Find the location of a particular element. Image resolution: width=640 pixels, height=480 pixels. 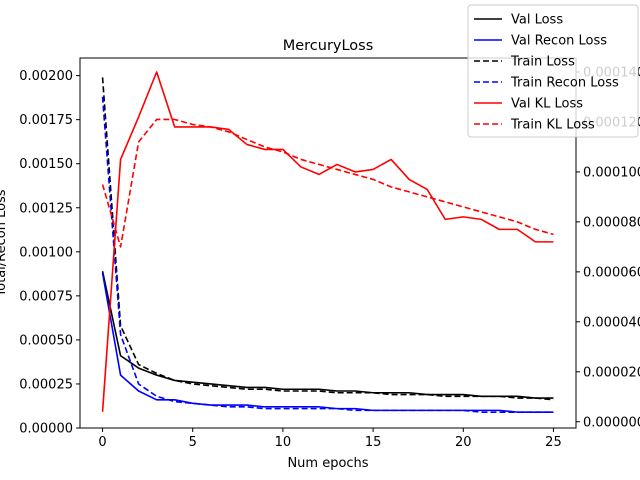

legend-label: Val Recon Loss is located at coordinates (559, 41).